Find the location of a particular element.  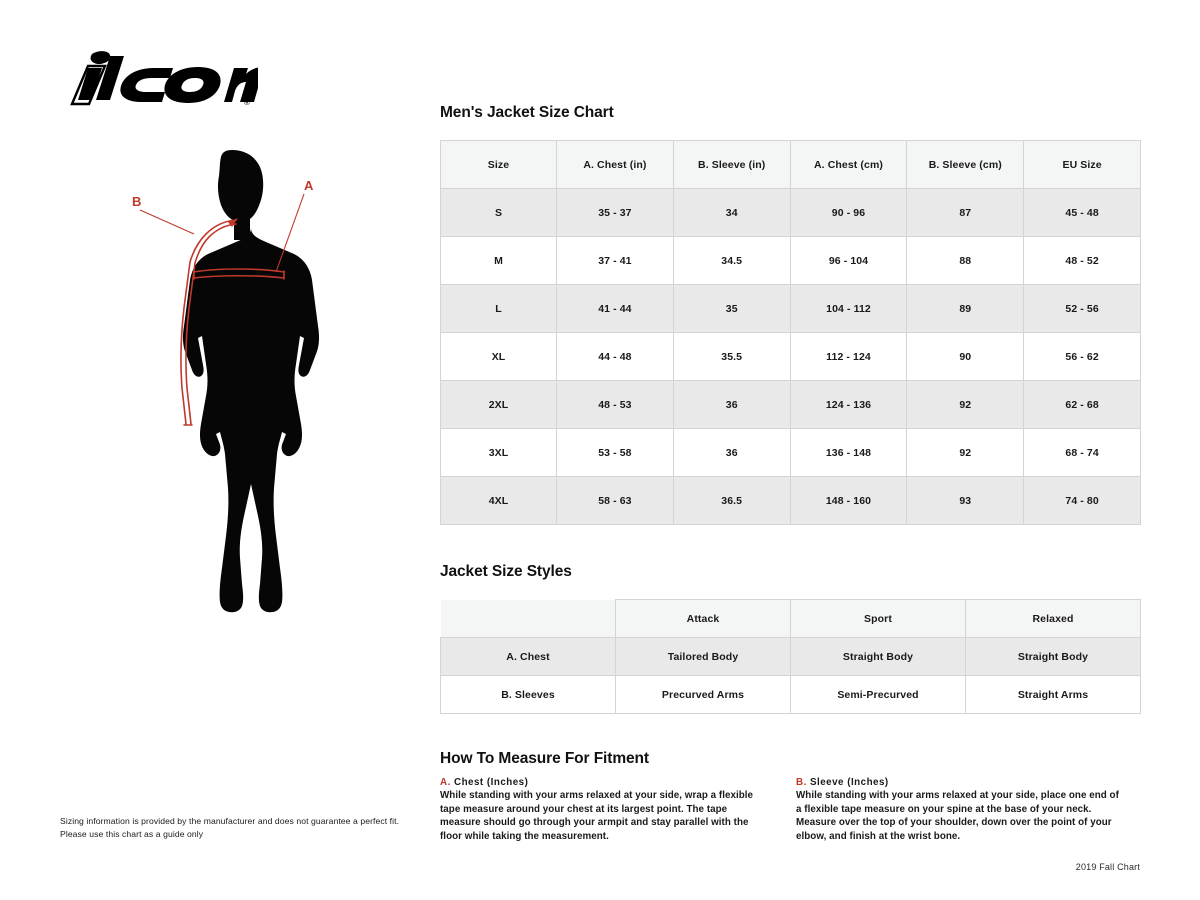

cell-size: XL is located at coordinates (498, 356).